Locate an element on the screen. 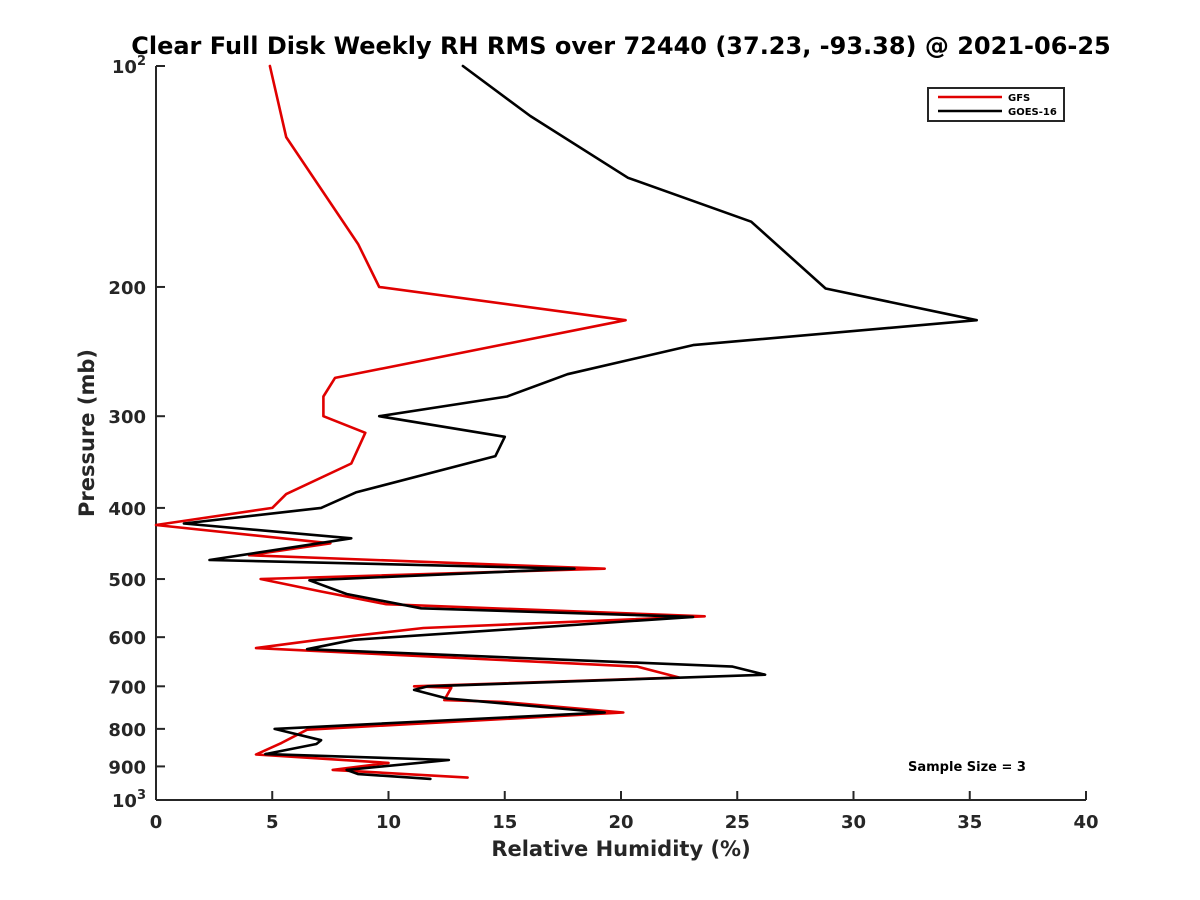  y-tick-label: 600 is located at coordinates (127, 638).